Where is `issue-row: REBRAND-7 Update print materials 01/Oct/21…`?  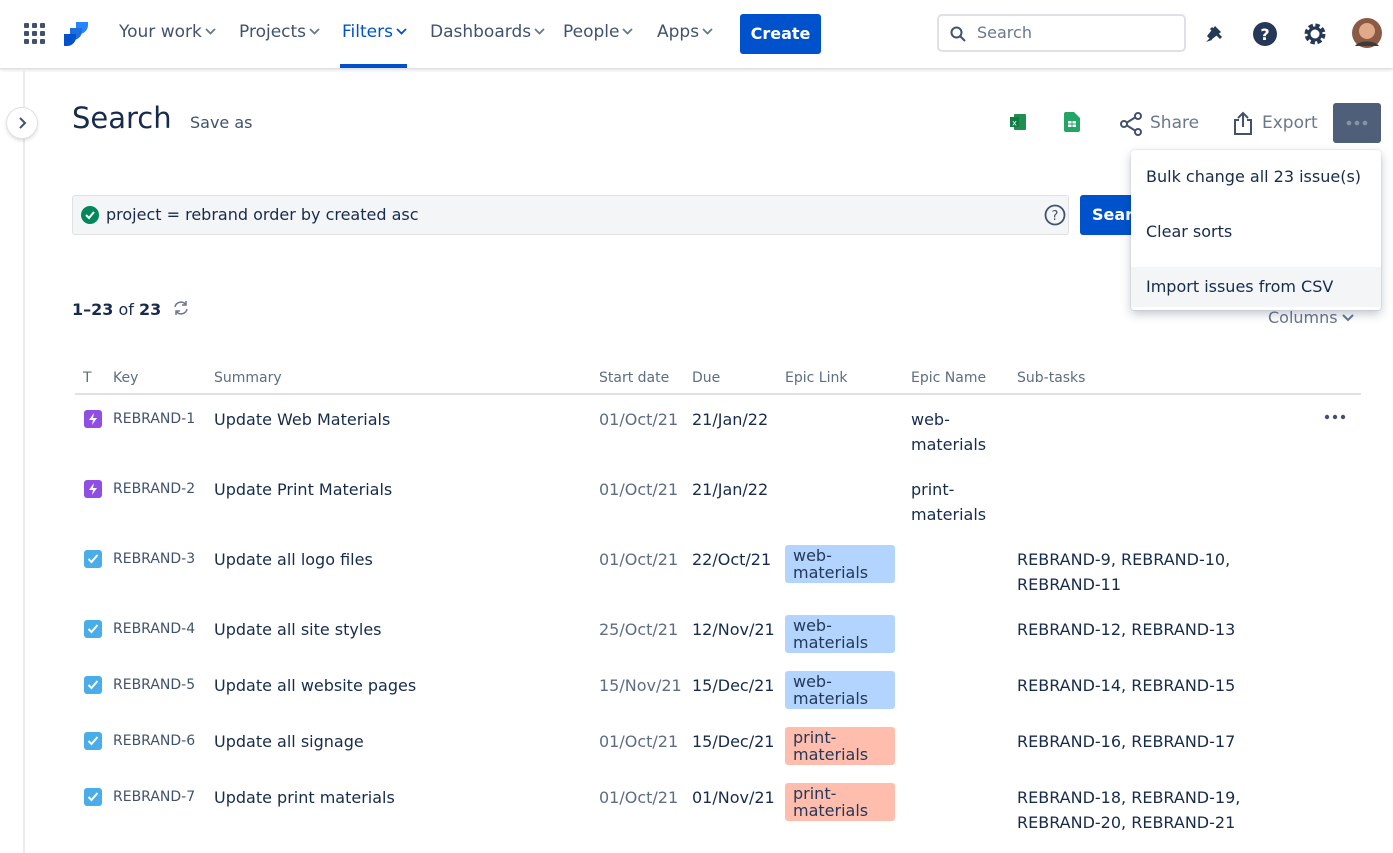
issue-row: REBRAND-7 Update print materials 01/Oct/21… is located at coordinates (718, 808).